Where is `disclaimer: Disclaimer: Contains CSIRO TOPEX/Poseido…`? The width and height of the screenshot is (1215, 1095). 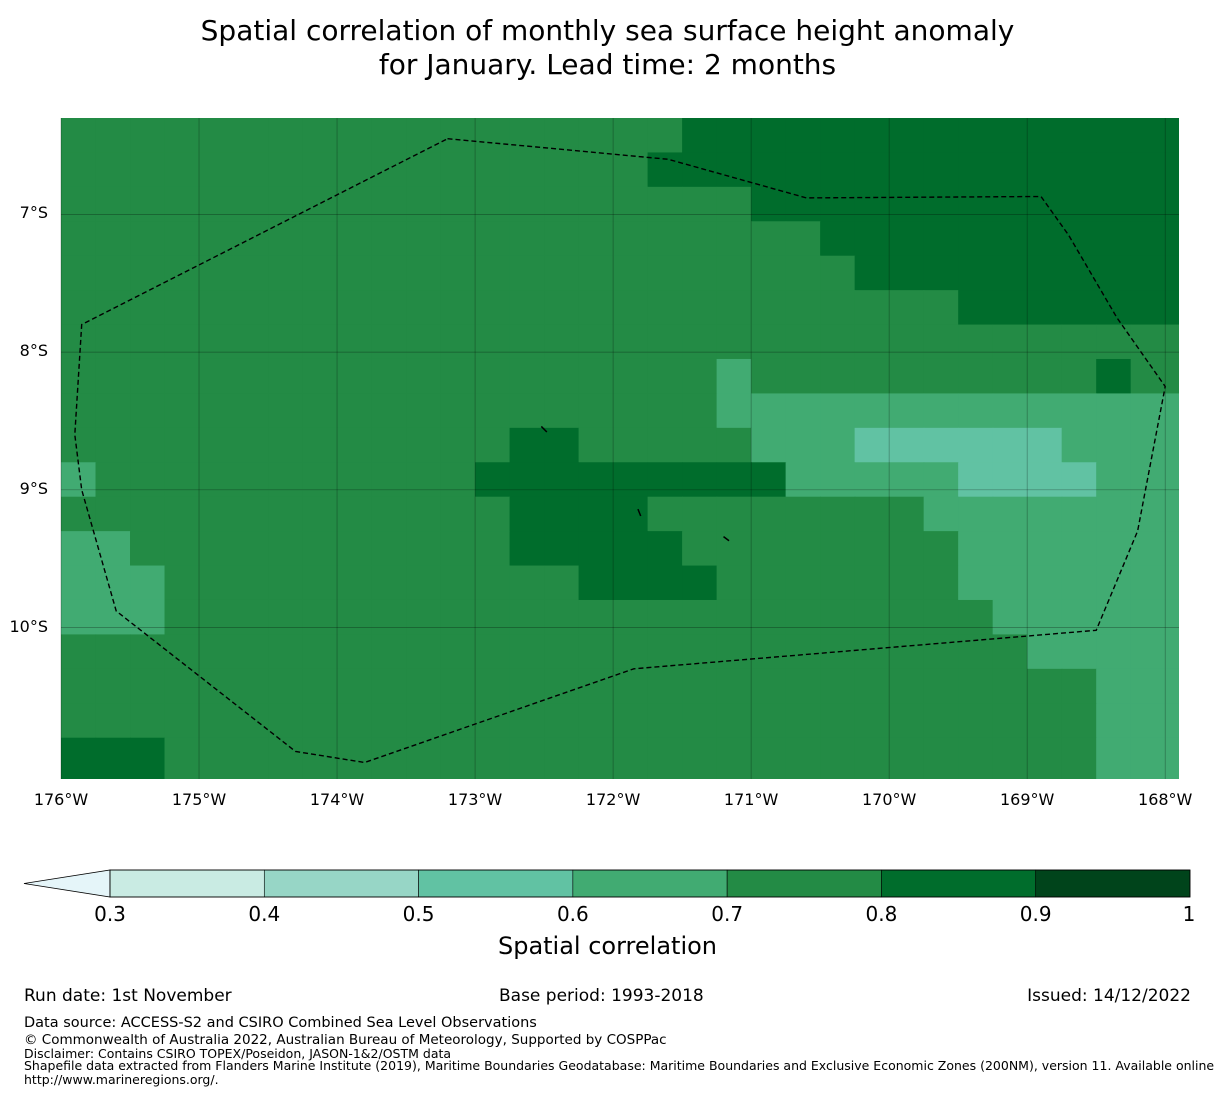 disclaimer: Disclaimer: Contains CSIRO TOPEX/Poseido… is located at coordinates (238, 1053).